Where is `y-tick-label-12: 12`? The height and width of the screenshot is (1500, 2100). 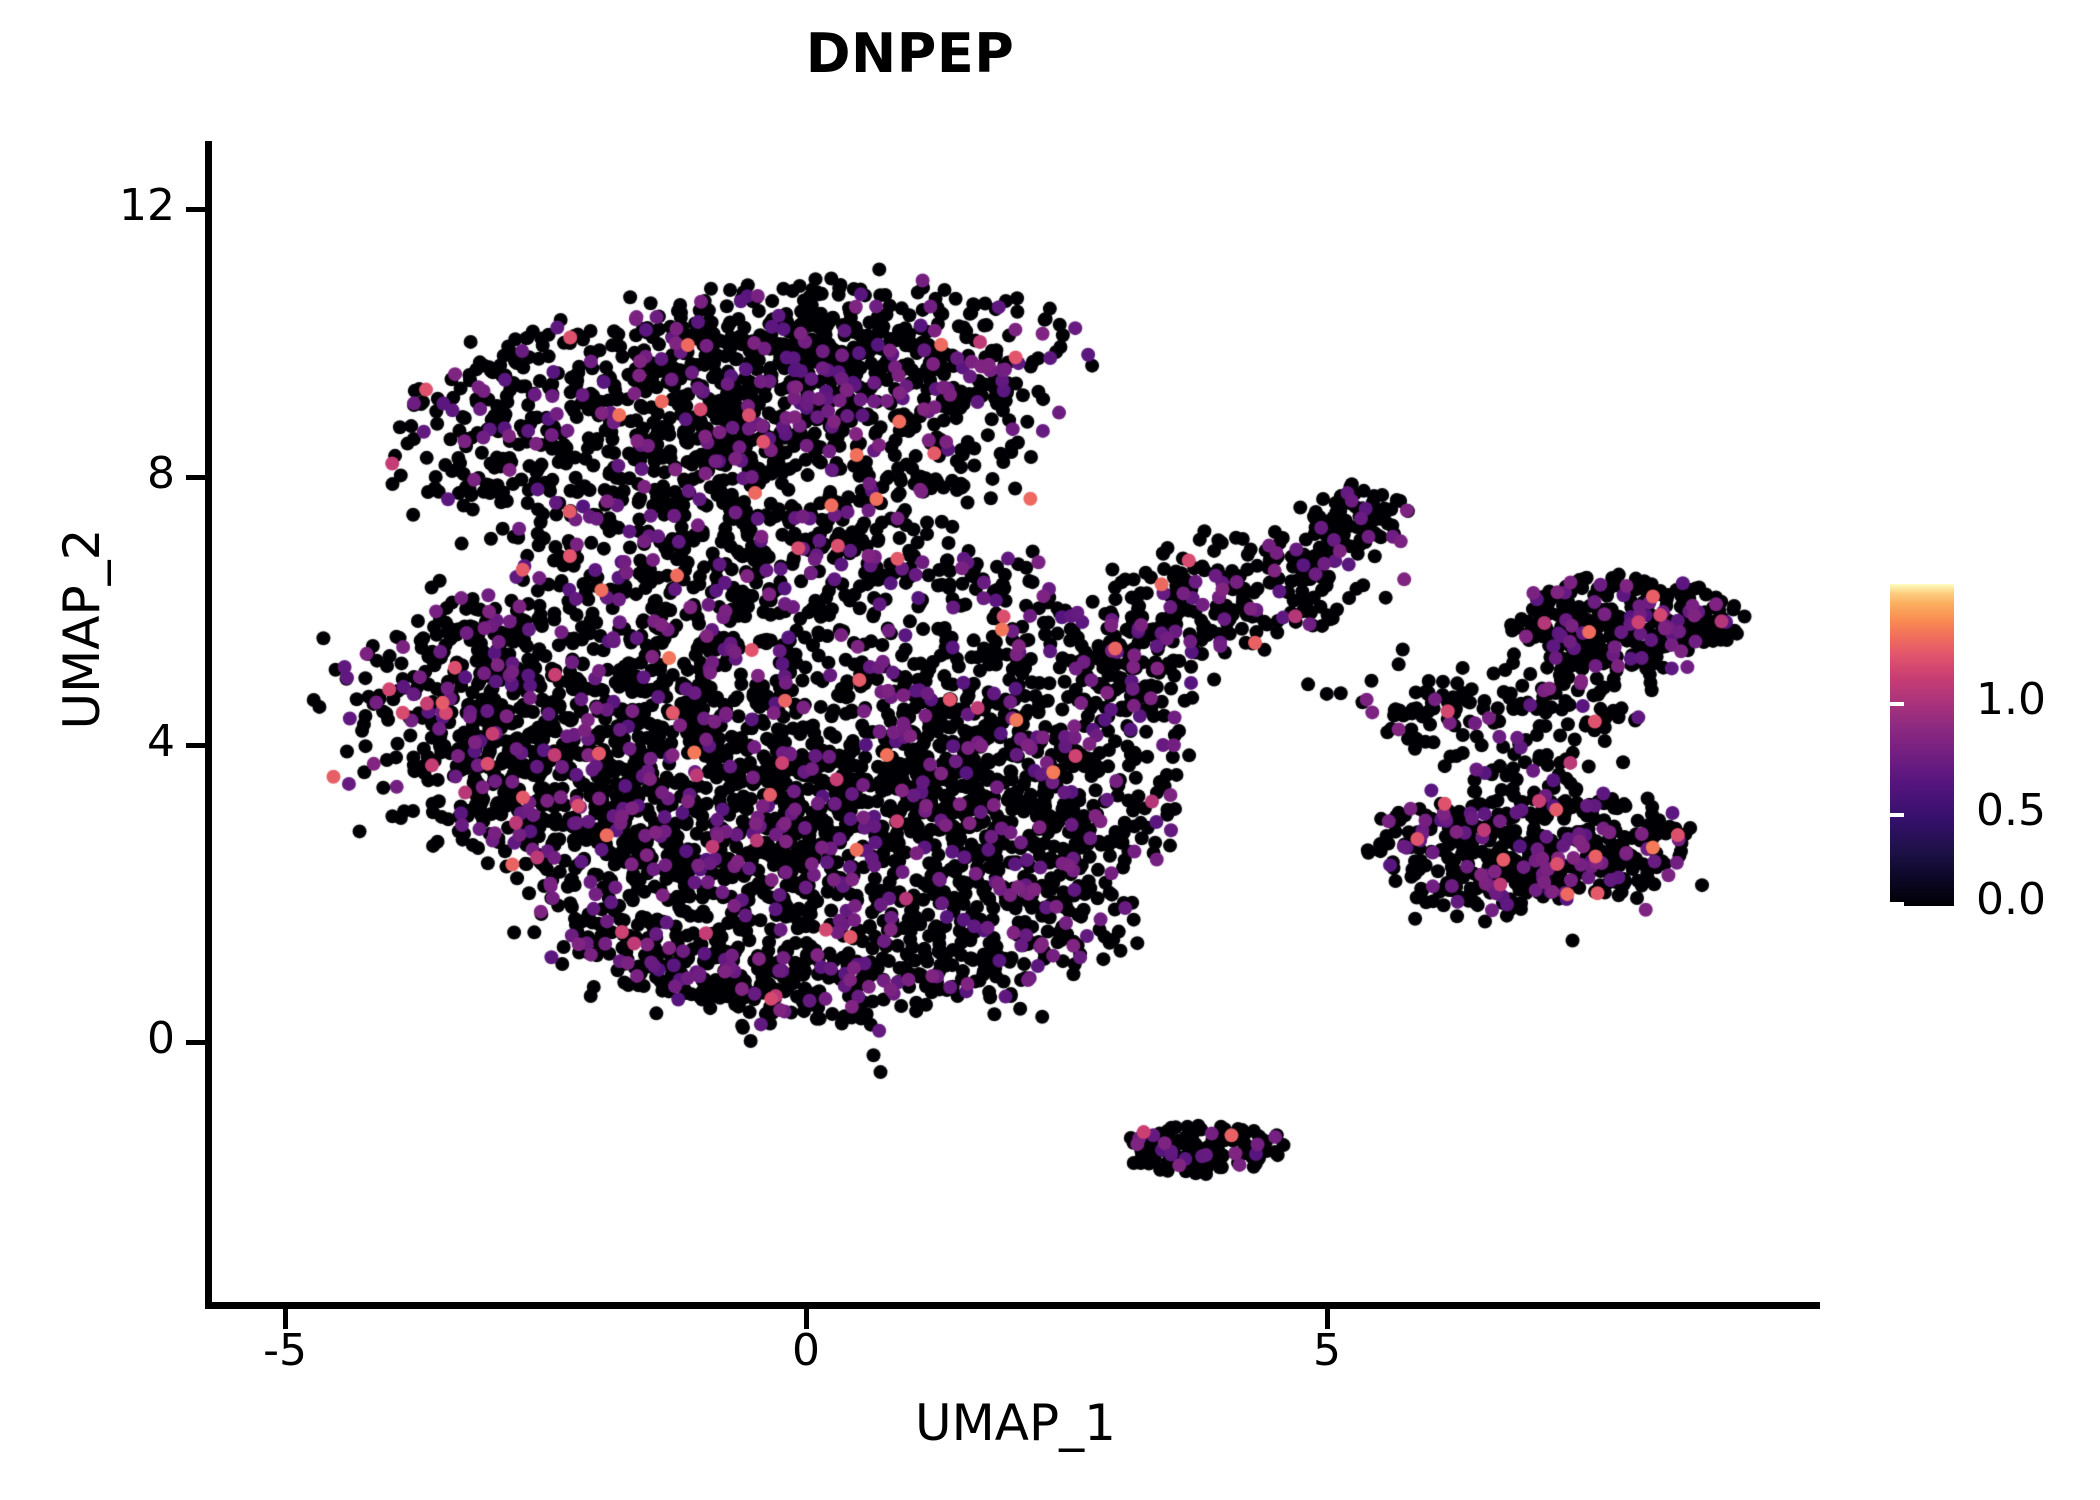
y-tick-label-12: 12 is located at coordinates (147, 205).